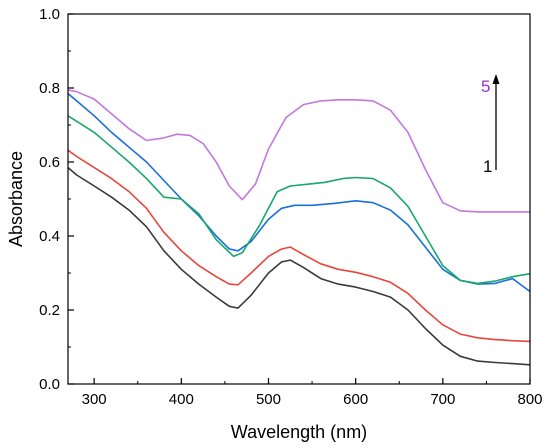 The image size is (550, 448). Describe the element at coordinates (181, 399) in the screenshot. I see `x-tick-label: 400` at that location.